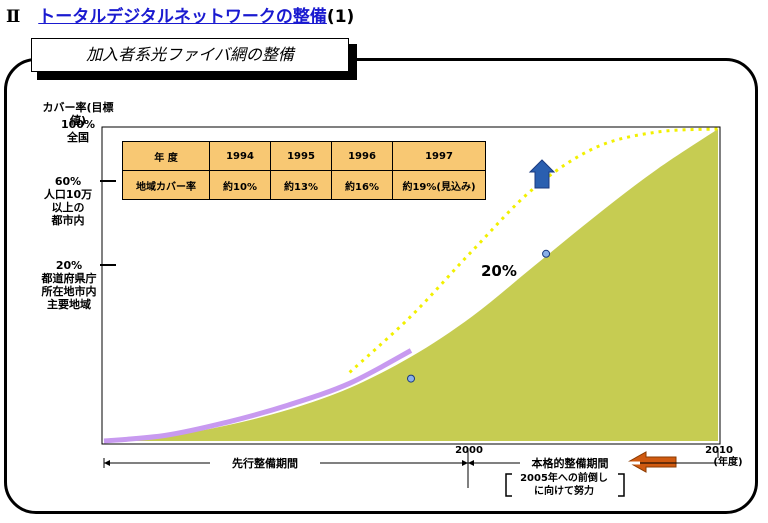  Describe the element at coordinates (13, 17) in the screenshot. I see `section-number: Ⅱ` at that location.